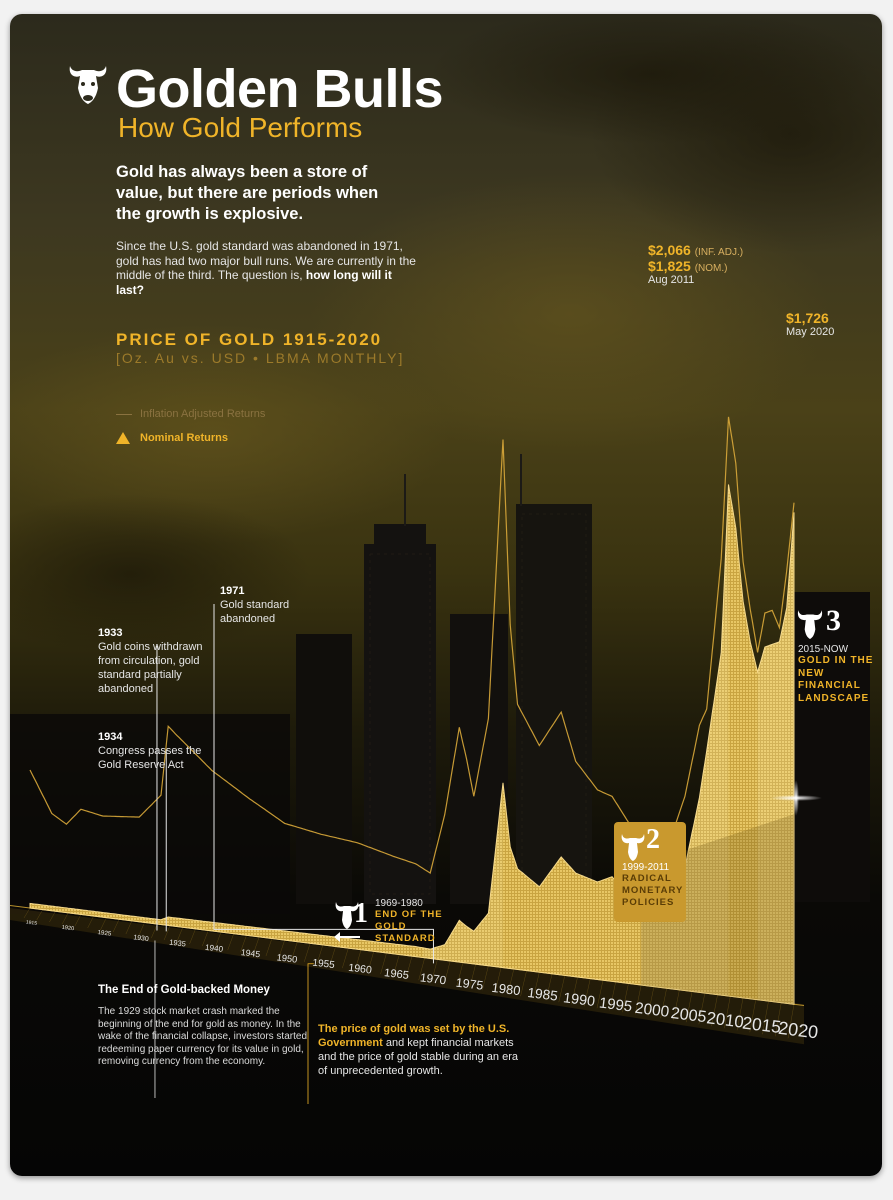  Describe the element at coordinates (250, 953) in the screenshot. I see `x-tick-label-1945: 1945` at that location.